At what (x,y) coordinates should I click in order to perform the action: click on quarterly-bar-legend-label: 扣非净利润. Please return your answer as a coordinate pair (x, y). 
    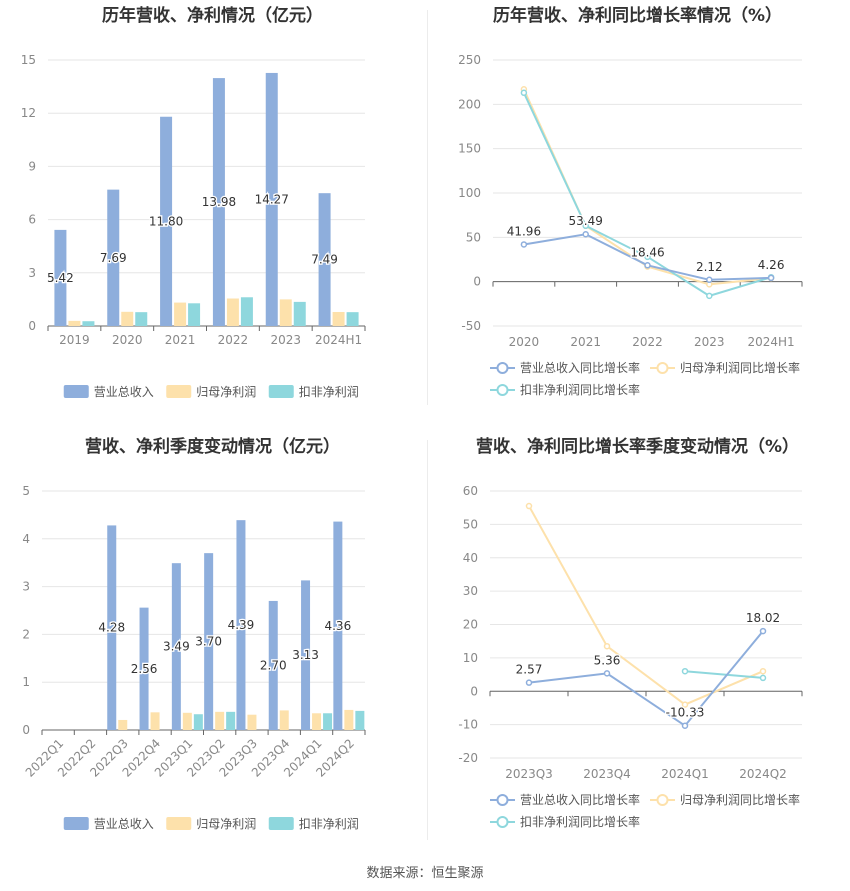
    Looking at the image, I should click on (329, 824).